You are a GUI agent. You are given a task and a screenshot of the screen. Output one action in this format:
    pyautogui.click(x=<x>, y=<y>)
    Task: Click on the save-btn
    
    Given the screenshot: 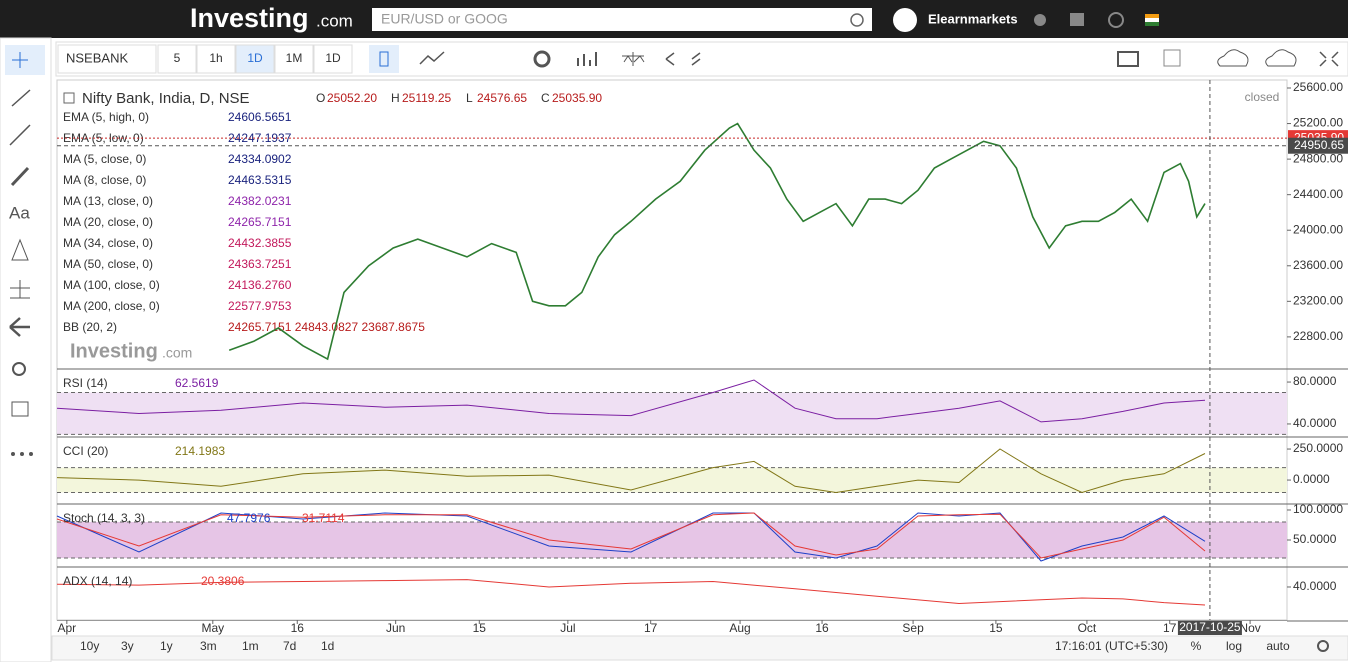 What is the action you would take?
    pyautogui.click(x=1281, y=58)
    